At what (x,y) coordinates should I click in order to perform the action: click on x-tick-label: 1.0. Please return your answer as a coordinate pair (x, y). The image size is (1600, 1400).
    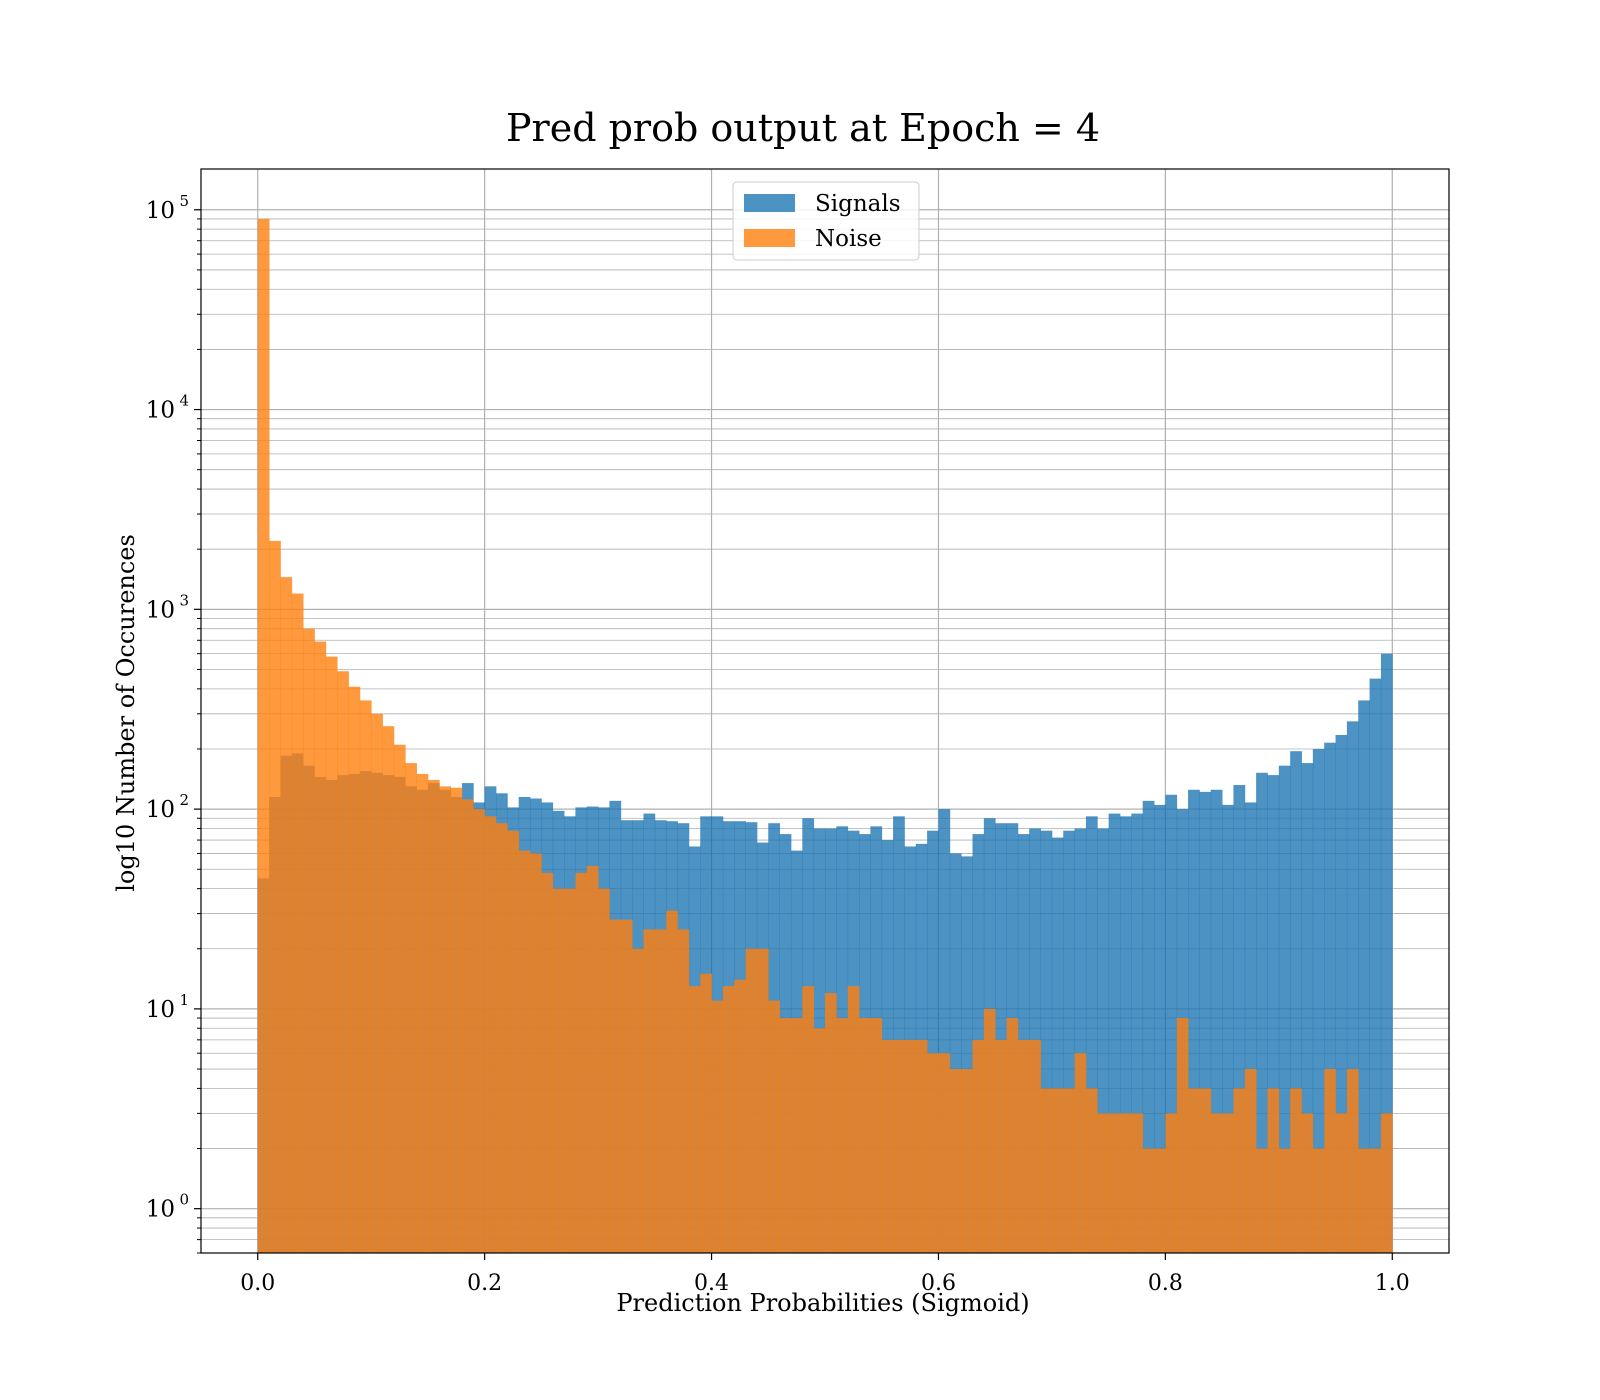
    Looking at the image, I should click on (1392, 1283).